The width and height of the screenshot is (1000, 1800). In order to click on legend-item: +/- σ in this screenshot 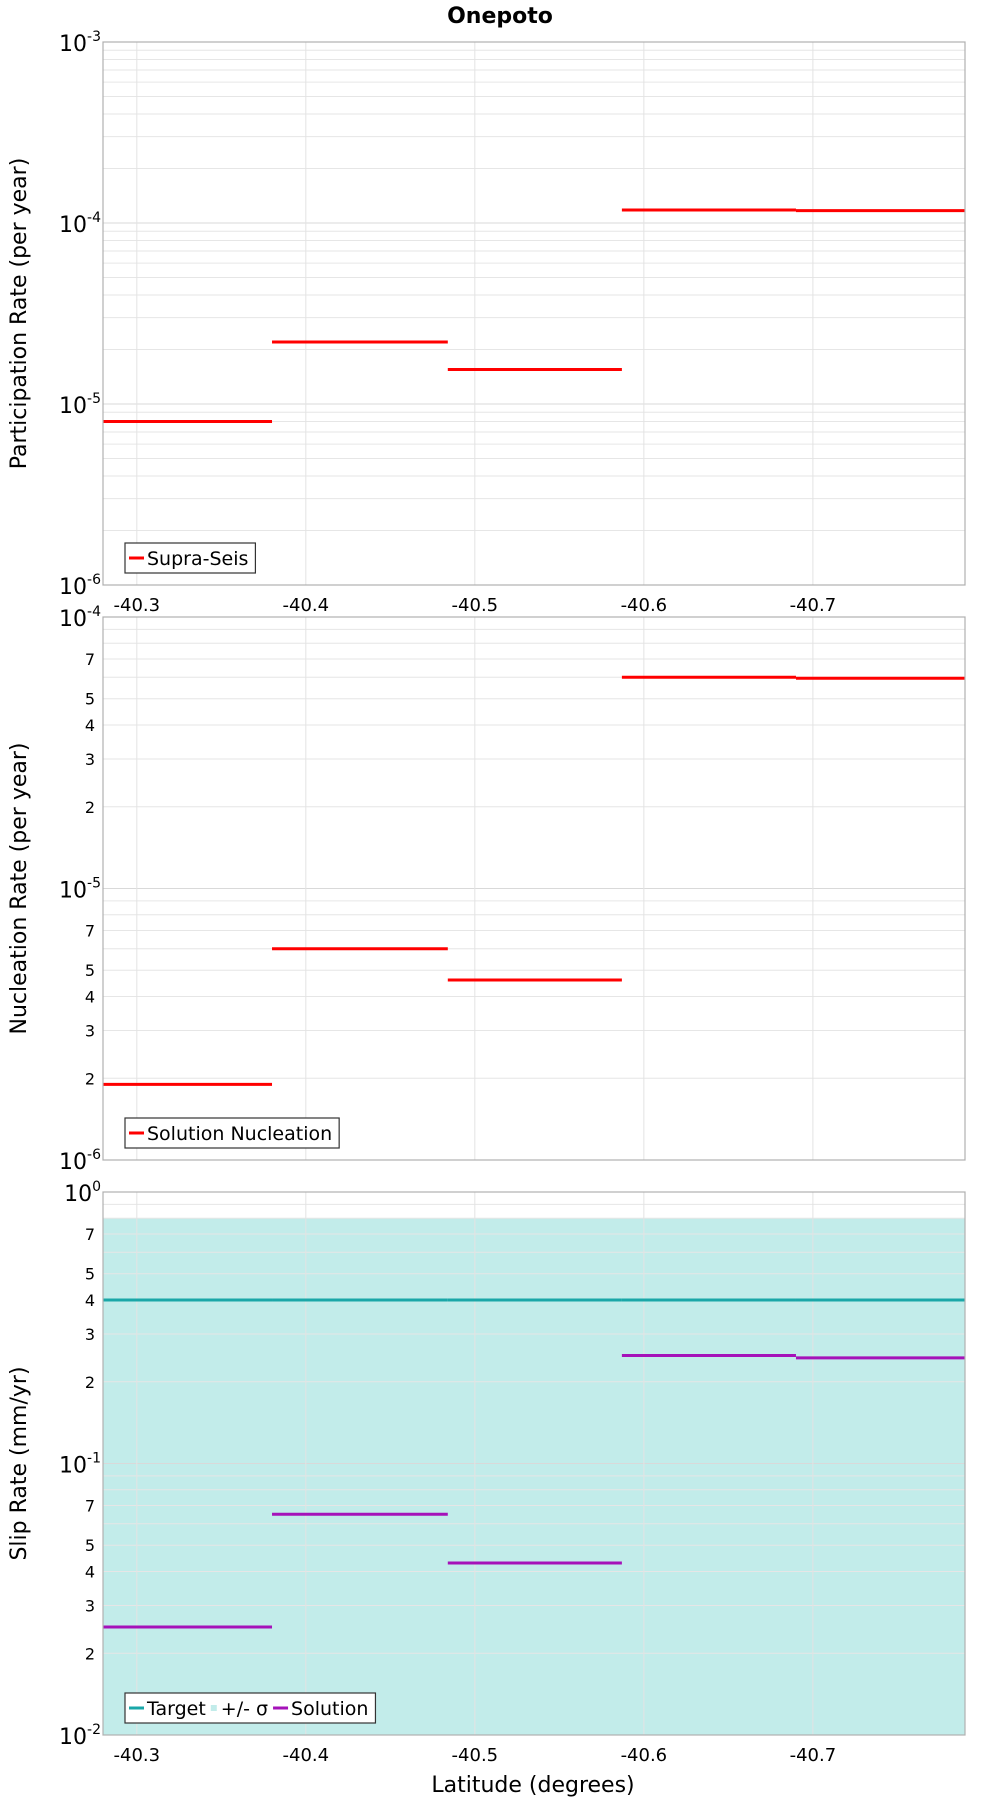, I will do `click(239, 1709)`.